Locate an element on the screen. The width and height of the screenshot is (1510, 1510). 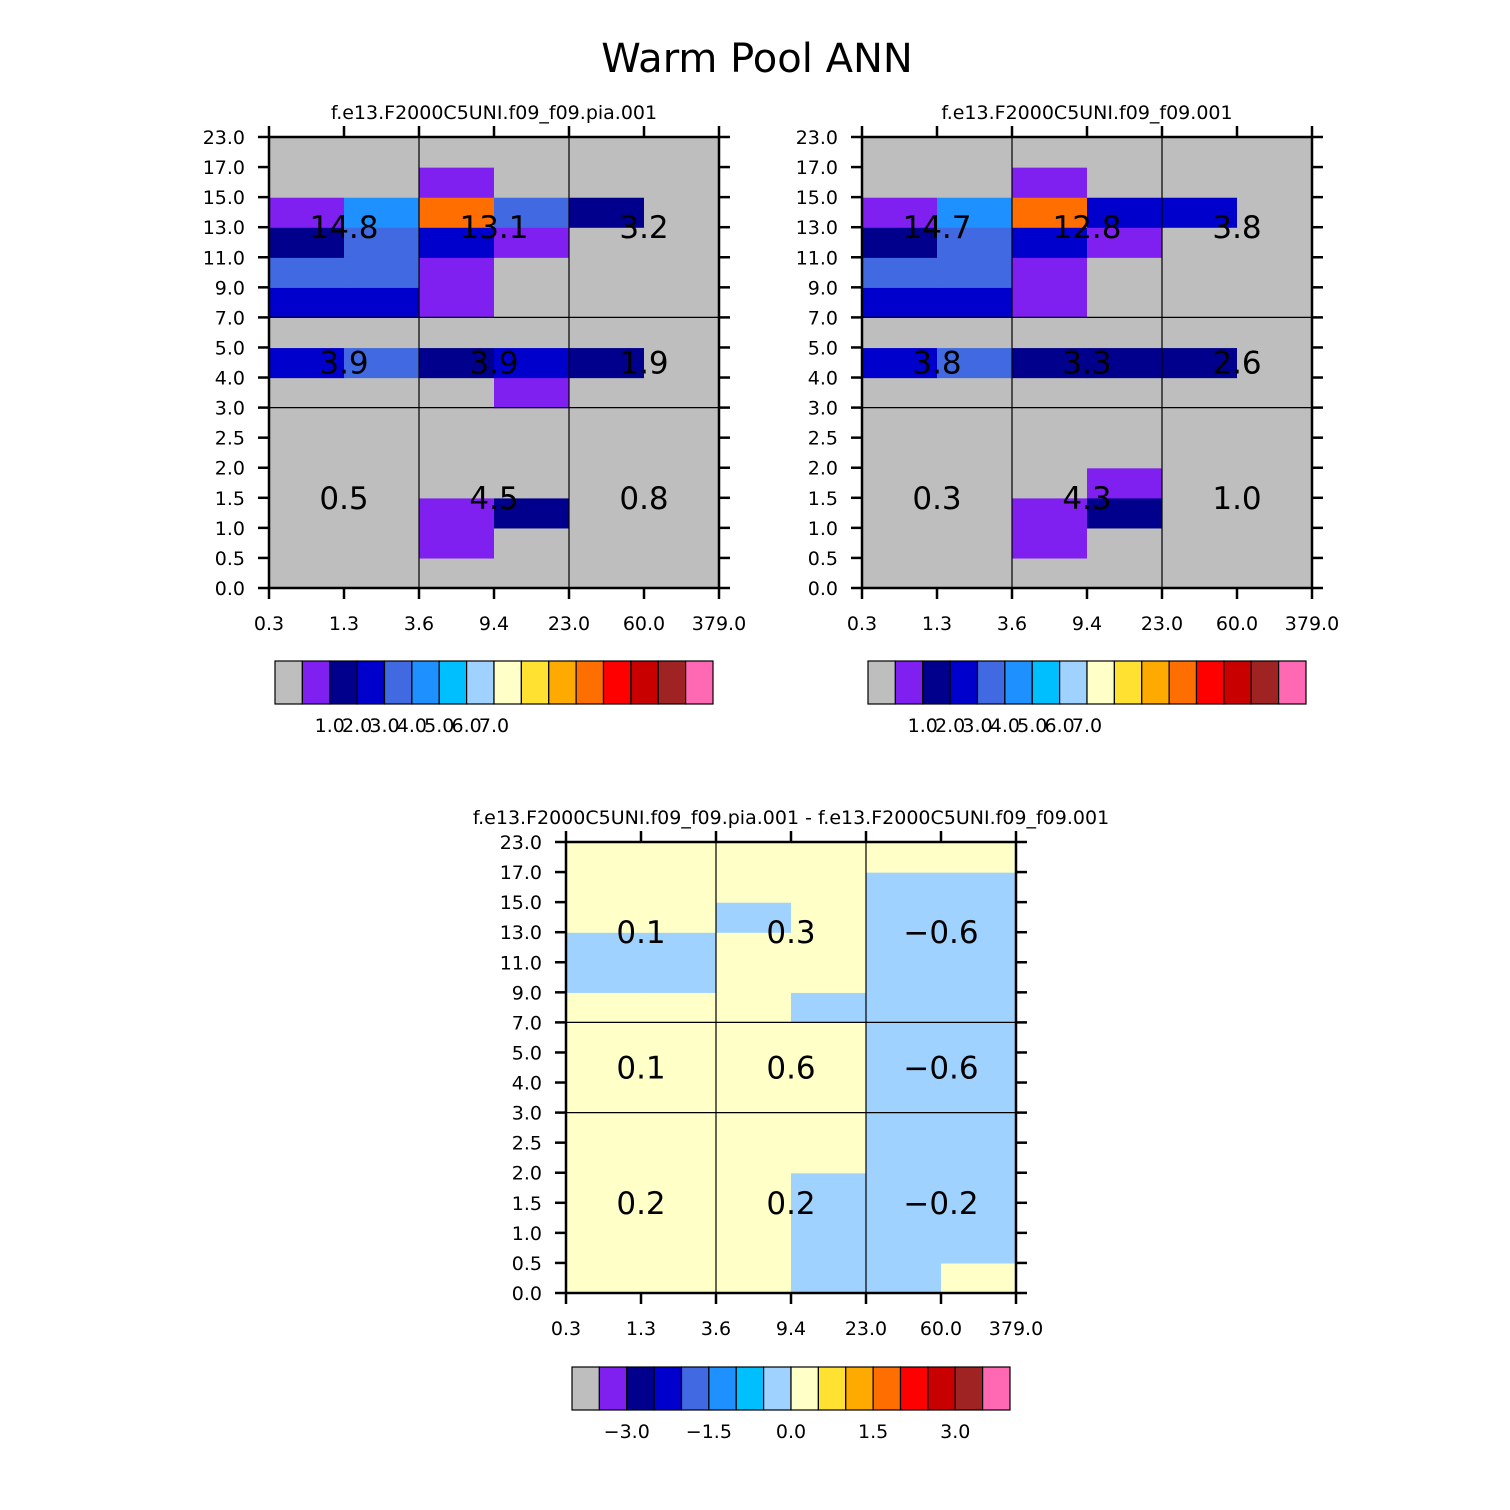
box-value: 14.7 is located at coordinates (936, 228).